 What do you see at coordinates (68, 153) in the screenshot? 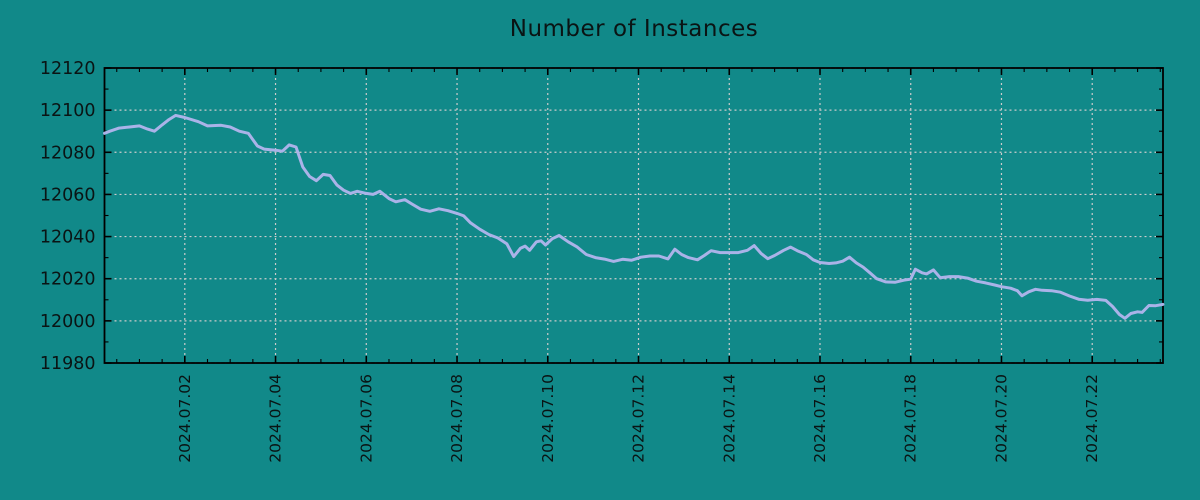
I see `y-tick-label: 12080` at bounding box center [68, 153].